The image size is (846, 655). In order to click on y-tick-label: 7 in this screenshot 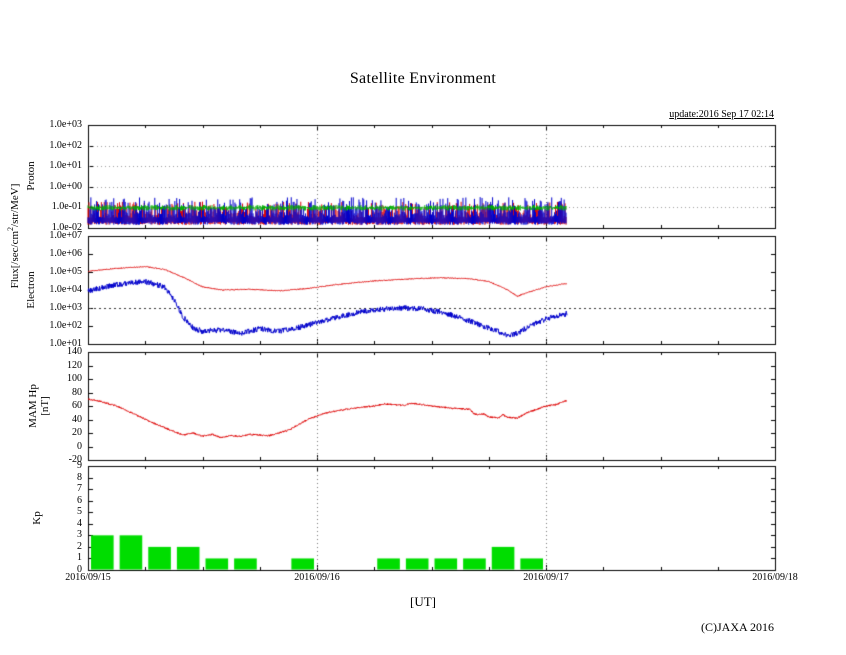, I will do `click(79, 489)`.